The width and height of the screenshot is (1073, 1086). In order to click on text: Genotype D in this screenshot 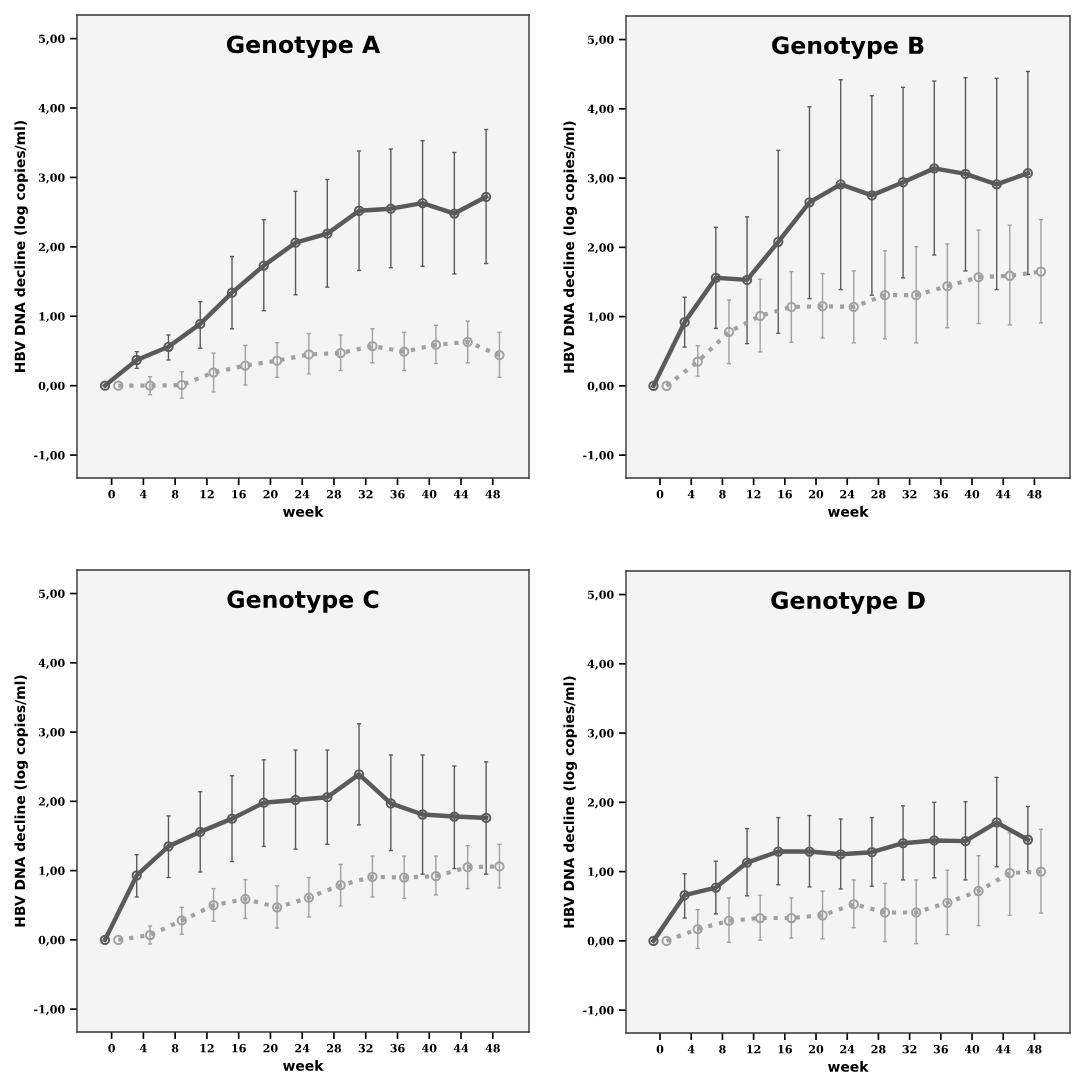, I will do `click(848, 602)`.